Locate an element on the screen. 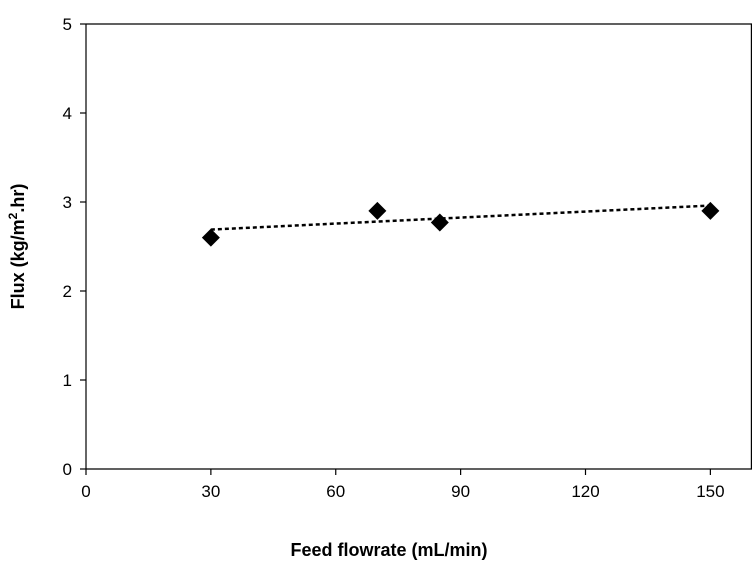 The width and height of the screenshot is (752, 563). y-axis-ticks: 0 1 2 3 4 5 is located at coordinates (74, 247).